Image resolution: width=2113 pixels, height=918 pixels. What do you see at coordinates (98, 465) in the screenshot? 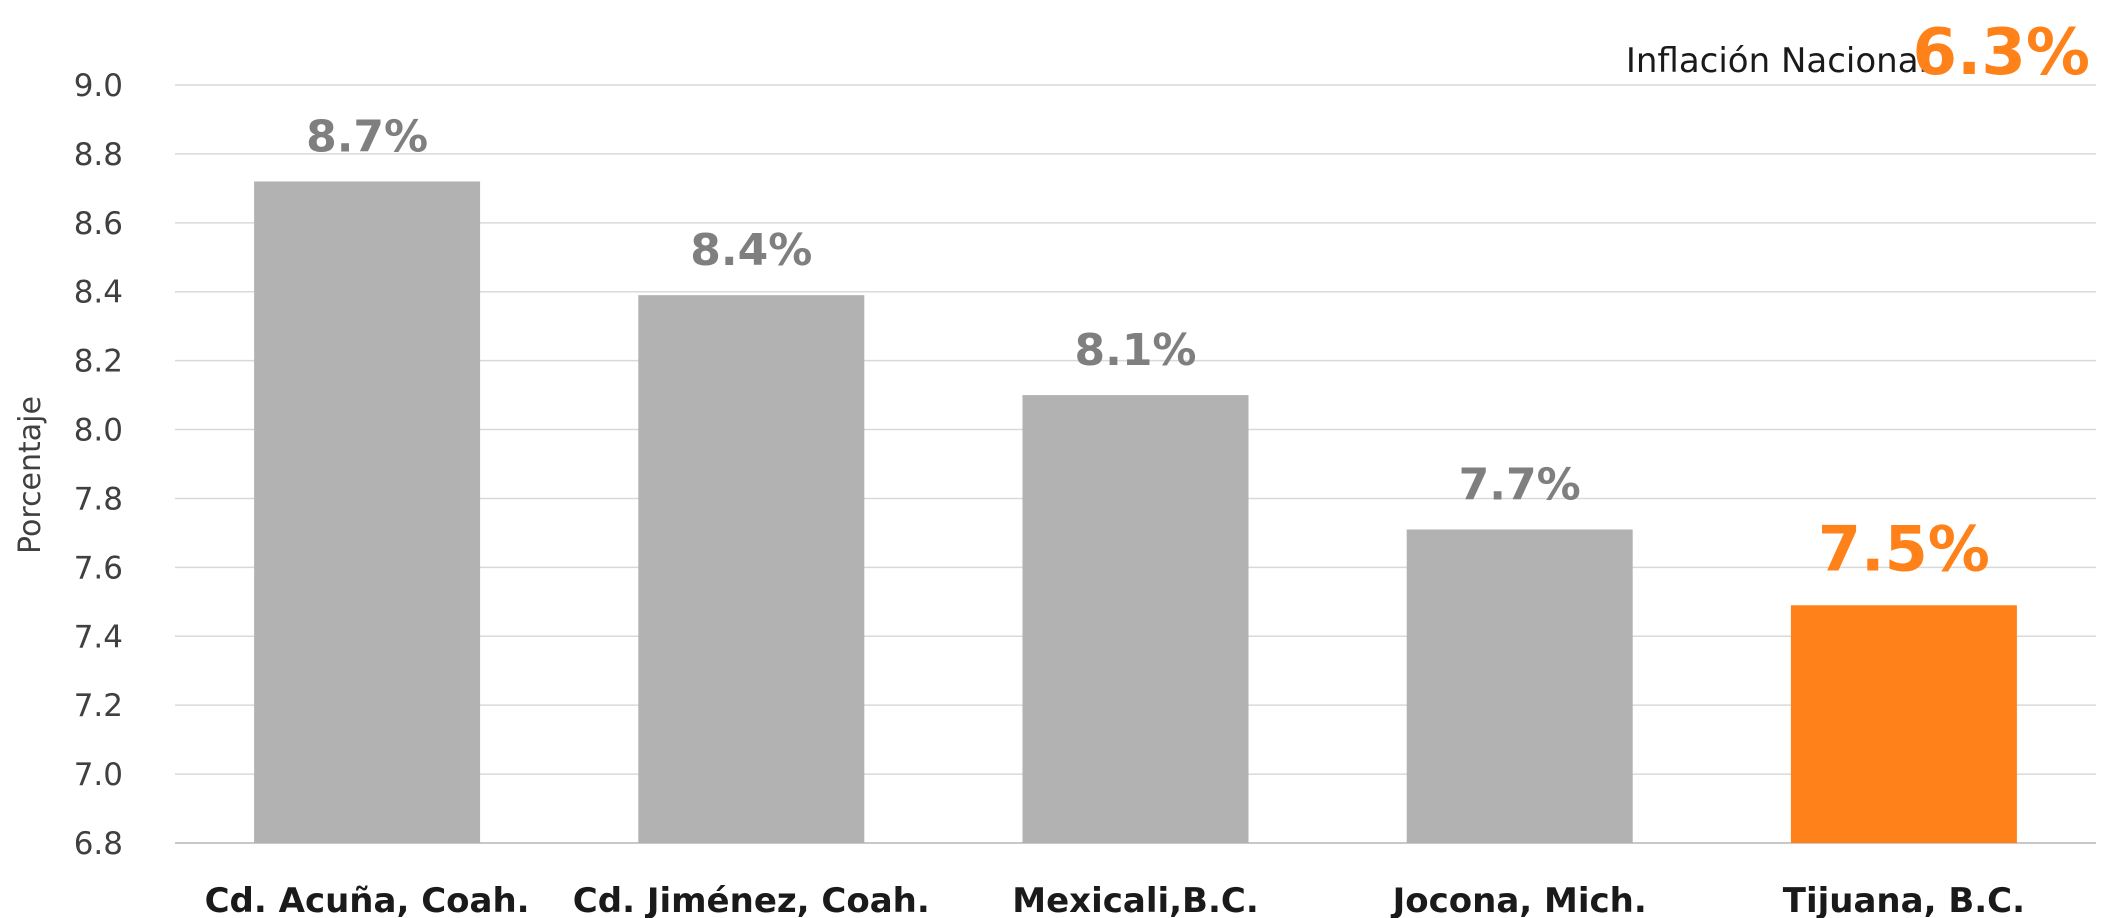
I see `y-axis-ticks: 6.8 7.0 7.2 7.4 7.6 7.8 8.0 8.2 8.4 8.6 8.8 9.0` at bounding box center [98, 465].